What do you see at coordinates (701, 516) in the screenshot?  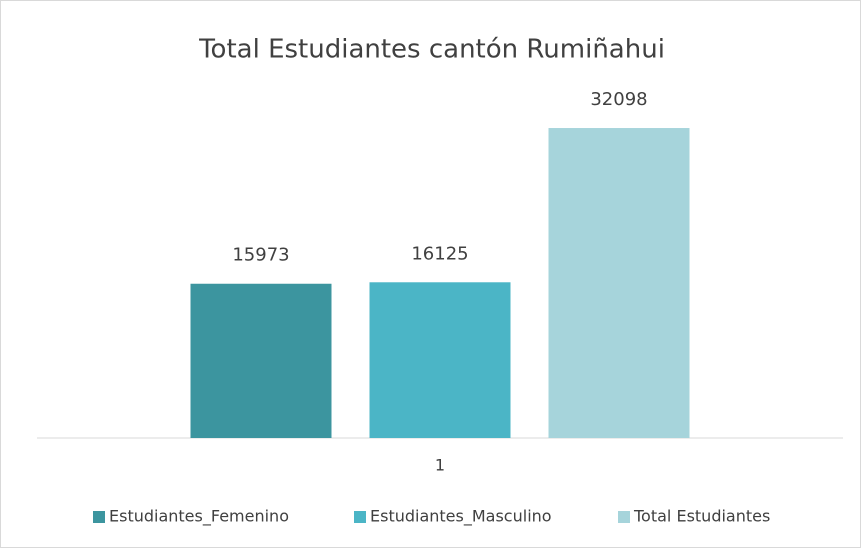 I see `legend-label: Total Estudiantes` at bounding box center [701, 516].